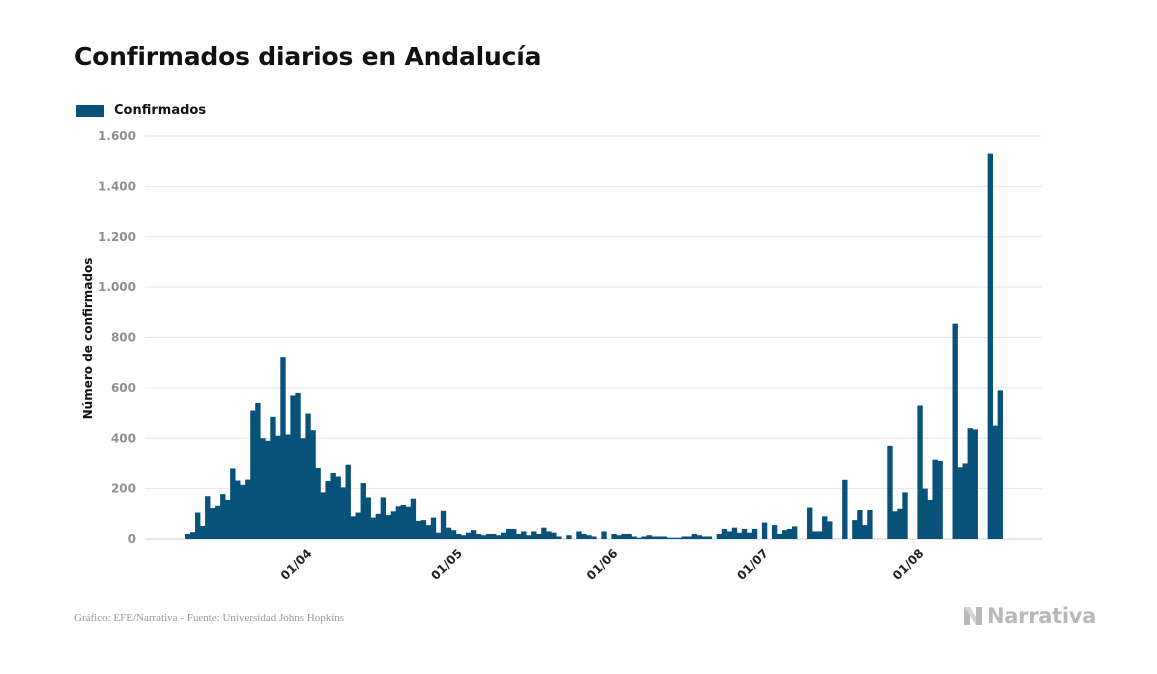  What do you see at coordinates (123, 489) in the screenshot?
I see `y-tick-label: 200` at bounding box center [123, 489].